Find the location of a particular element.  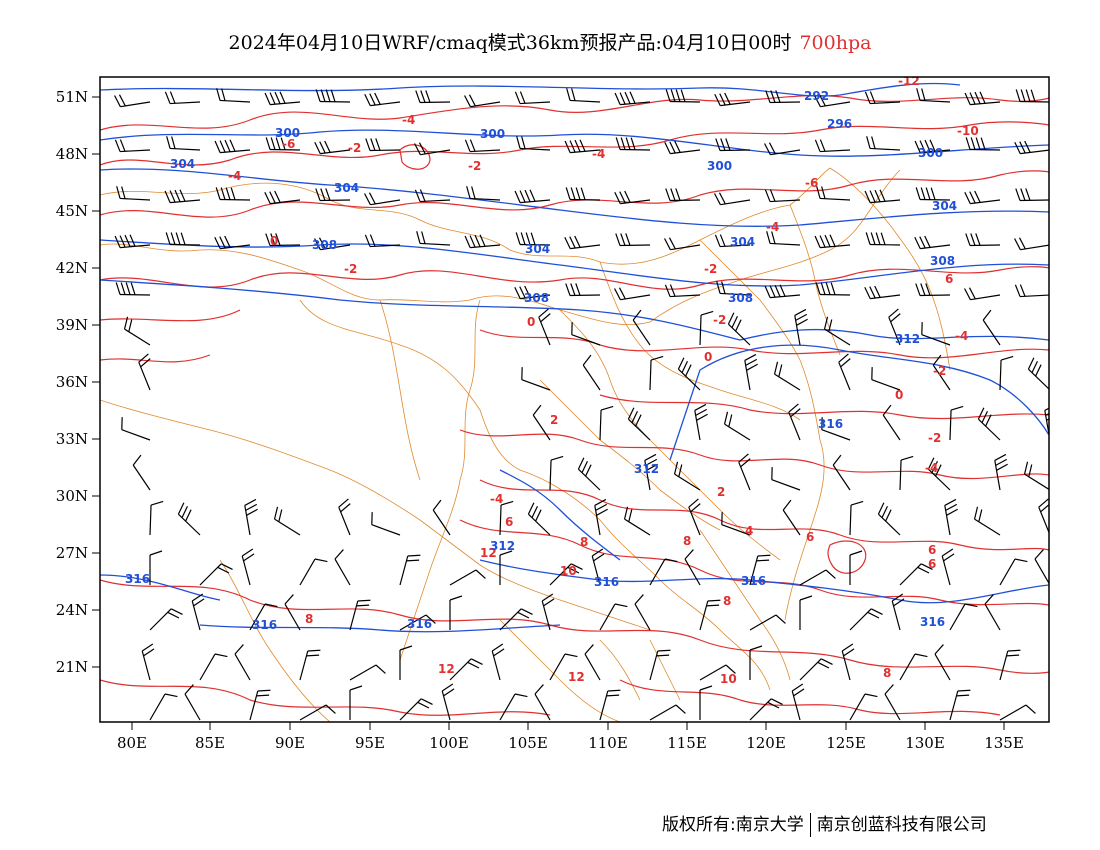

lat-tick: 36N is located at coordinates (72, 382).